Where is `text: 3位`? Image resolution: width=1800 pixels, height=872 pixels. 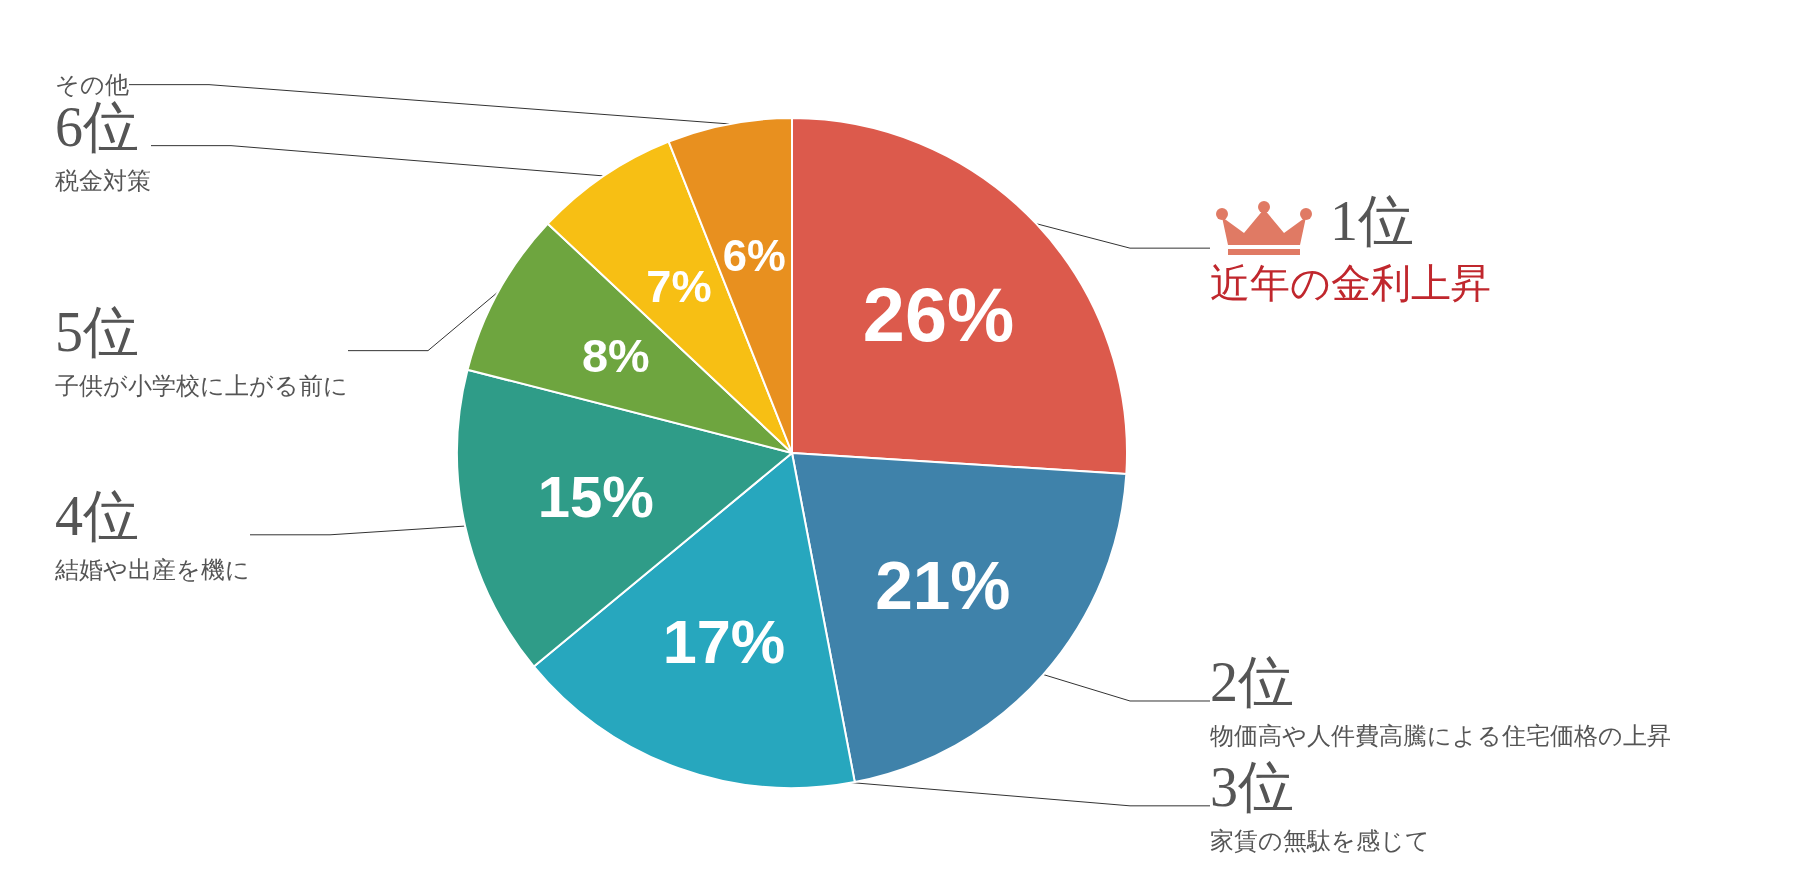
text: 3位 is located at coordinates (1252, 786).